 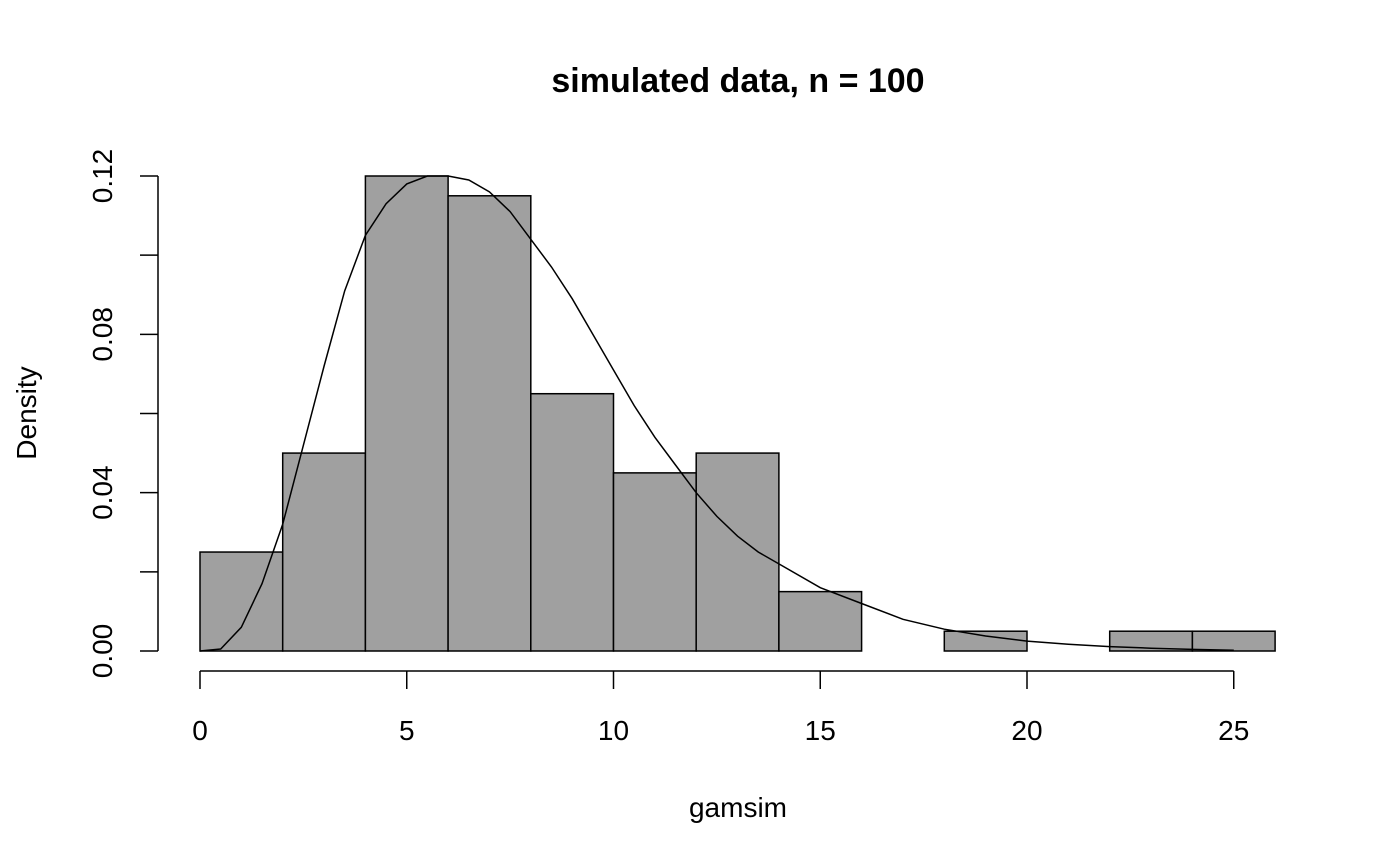 I want to click on y-axis-label: Density, so click(x=26, y=412).